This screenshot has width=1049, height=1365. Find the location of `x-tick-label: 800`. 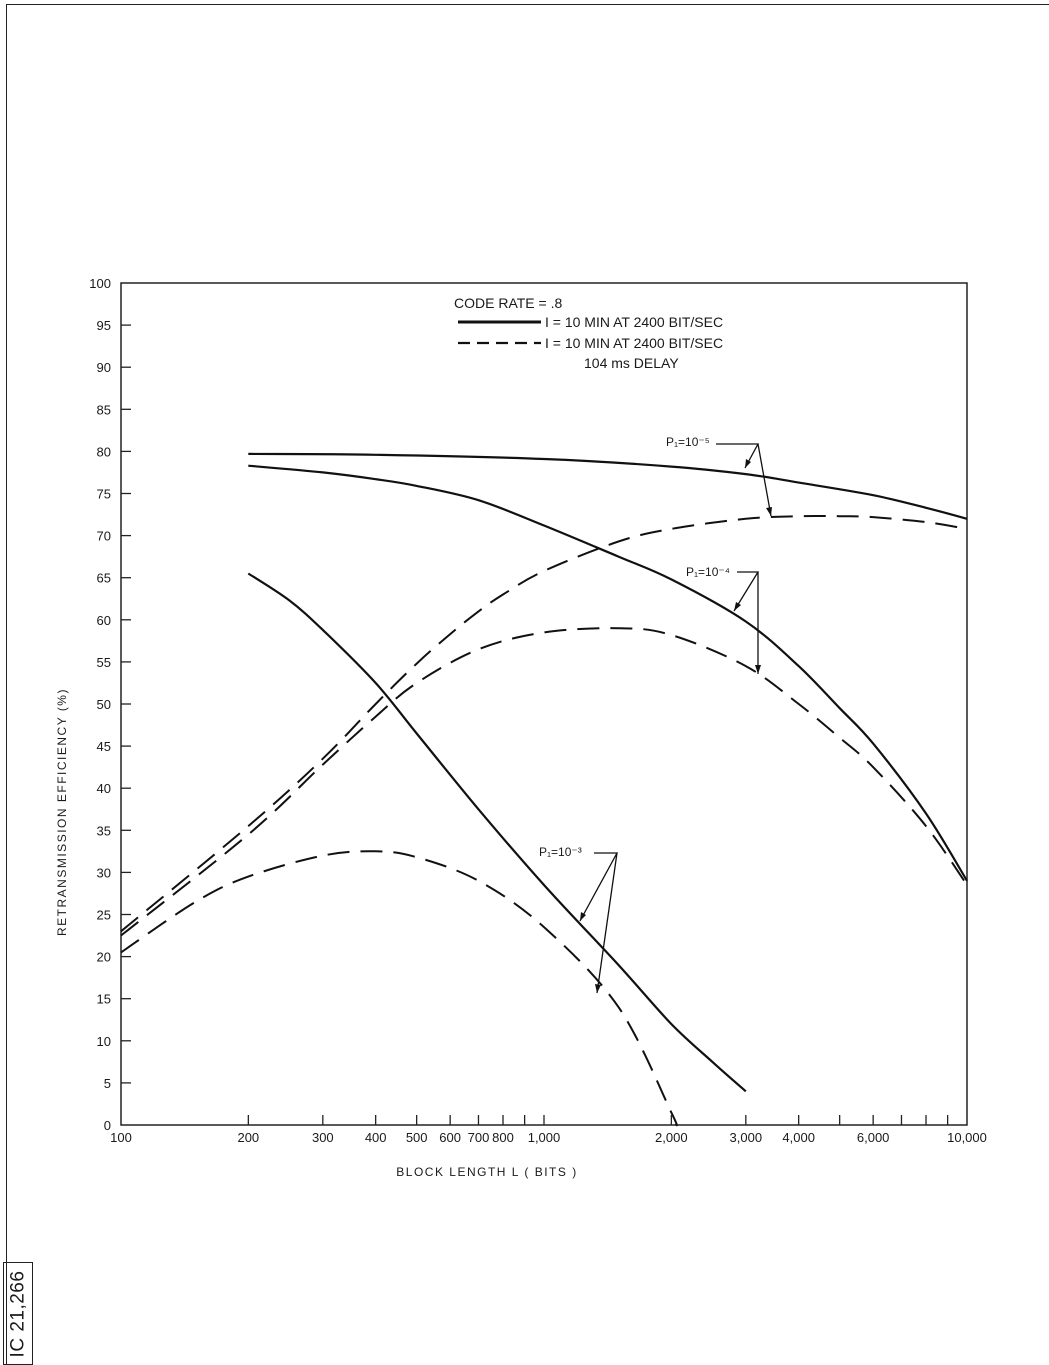

x-tick-label: 800 is located at coordinates (503, 1137).